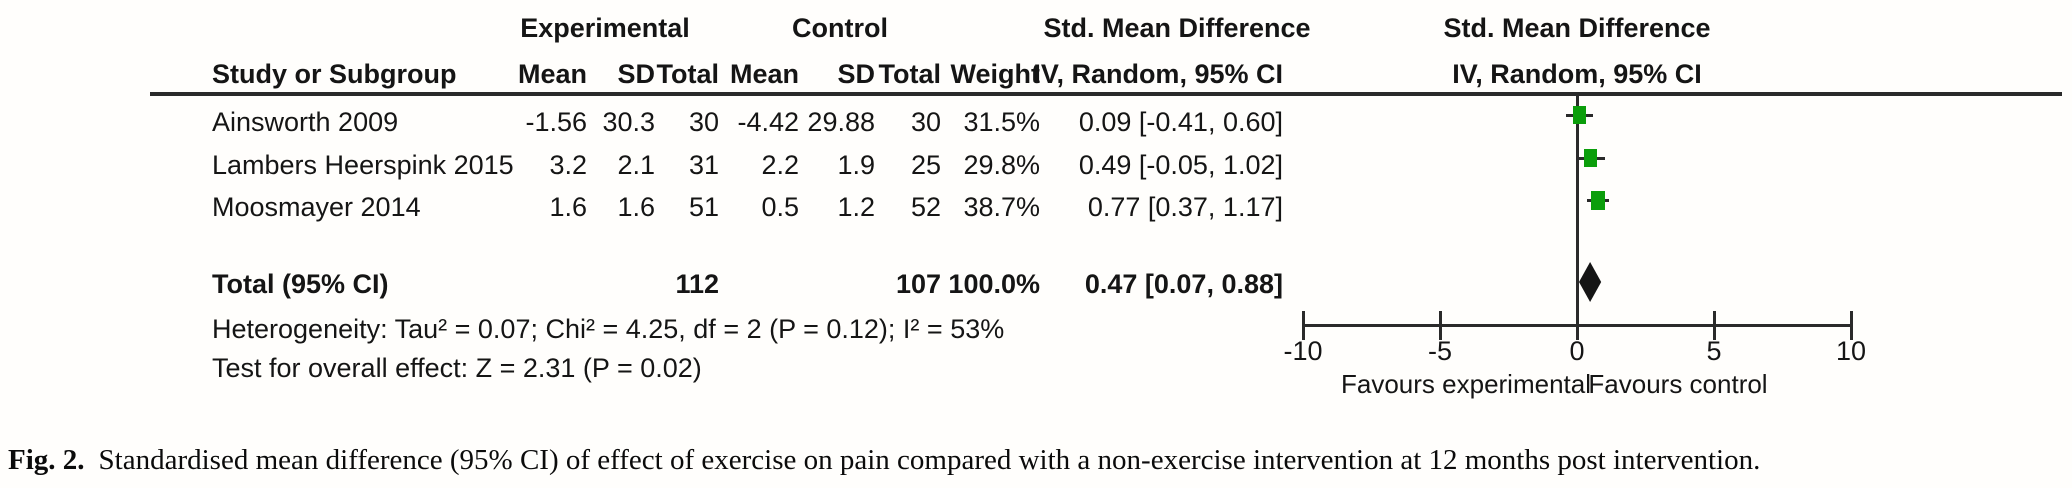  What do you see at coordinates (1577, 218) in the screenshot?
I see `zero-line` at bounding box center [1577, 218].